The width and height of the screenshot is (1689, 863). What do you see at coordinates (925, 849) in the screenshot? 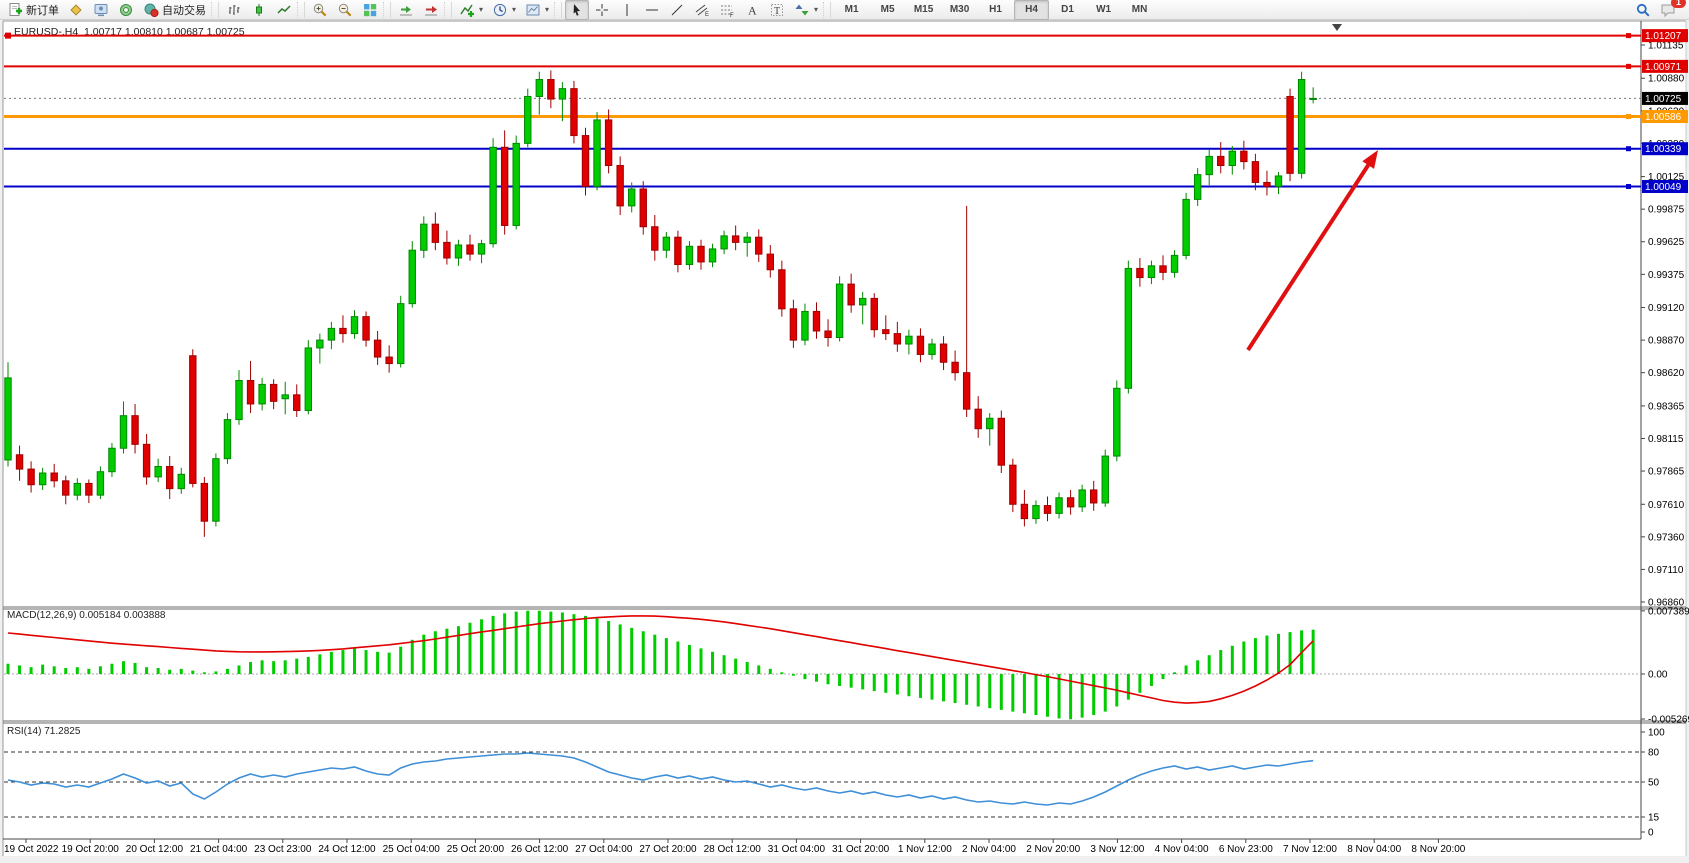
I see `svg-text: 1 Nov 12:00` at bounding box center [925, 849].